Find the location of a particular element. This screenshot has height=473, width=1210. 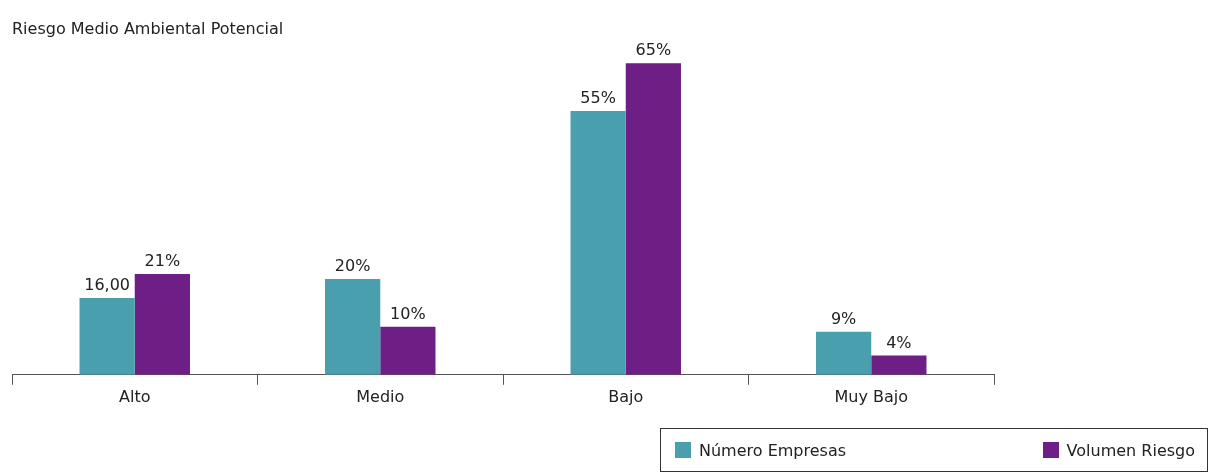

x-tick-label: Bajo is located at coordinates (626, 396).